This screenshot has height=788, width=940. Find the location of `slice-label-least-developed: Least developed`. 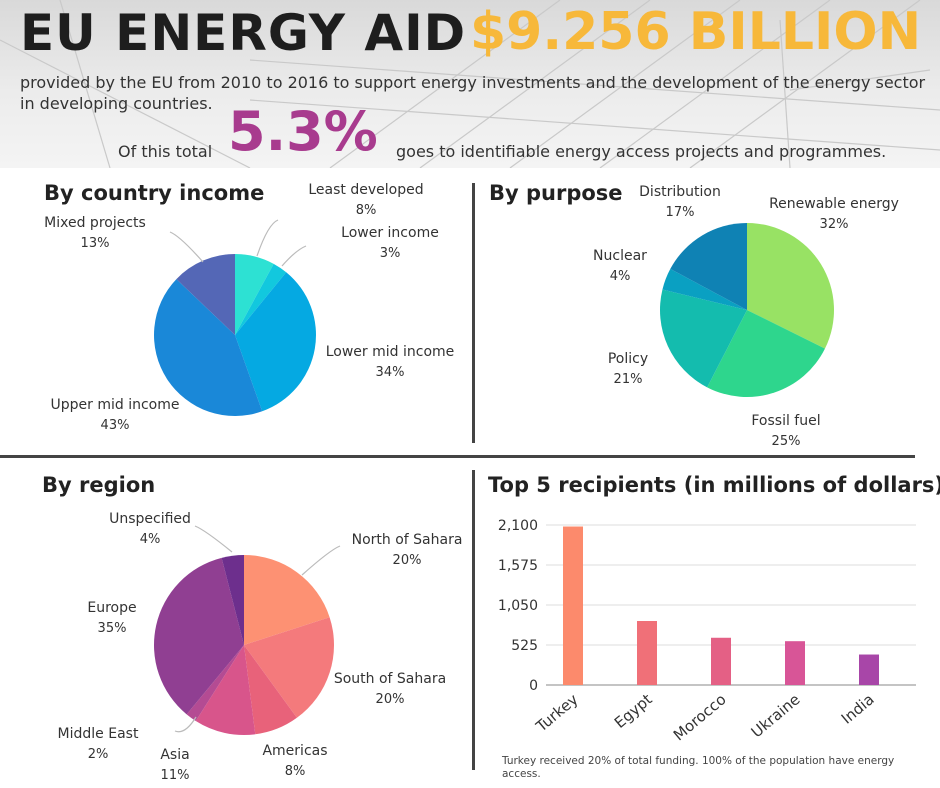

slice-label-least-developed: Least developed is located at coordinates (365, 190).